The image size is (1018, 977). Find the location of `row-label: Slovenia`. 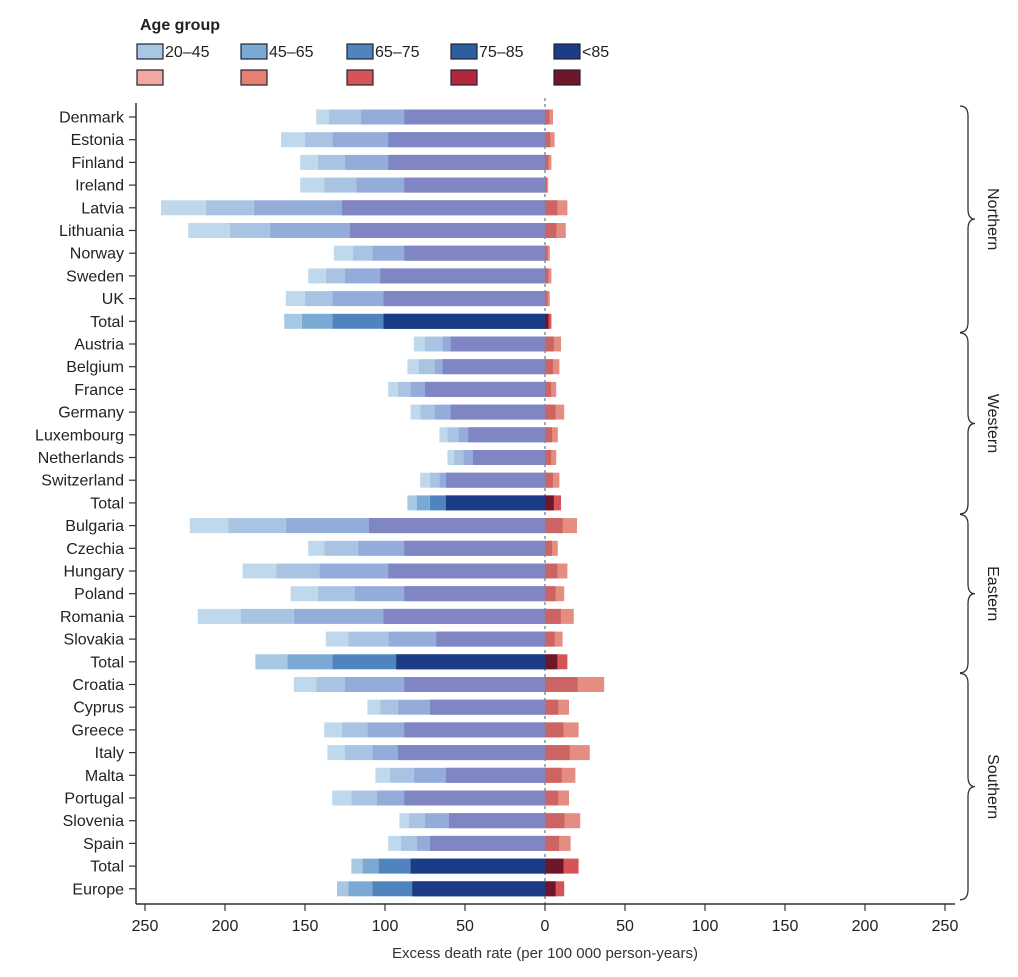

row-label: Slovenia is located at coordinates (93, 821).